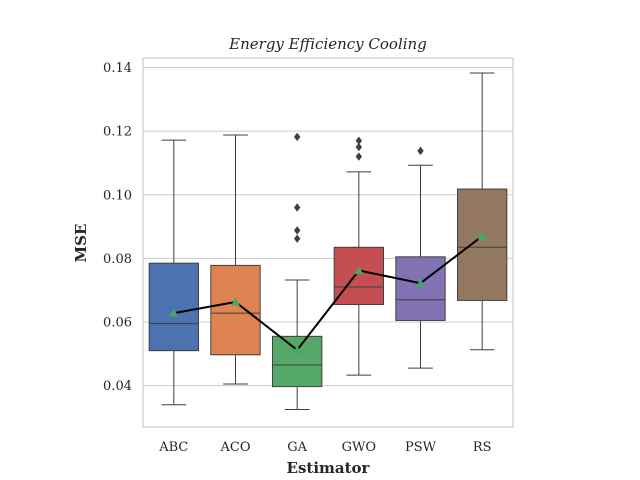 This screenshot has height=480, width=640. I want to click on y-tick-label: 0.08, so click(117, 259).